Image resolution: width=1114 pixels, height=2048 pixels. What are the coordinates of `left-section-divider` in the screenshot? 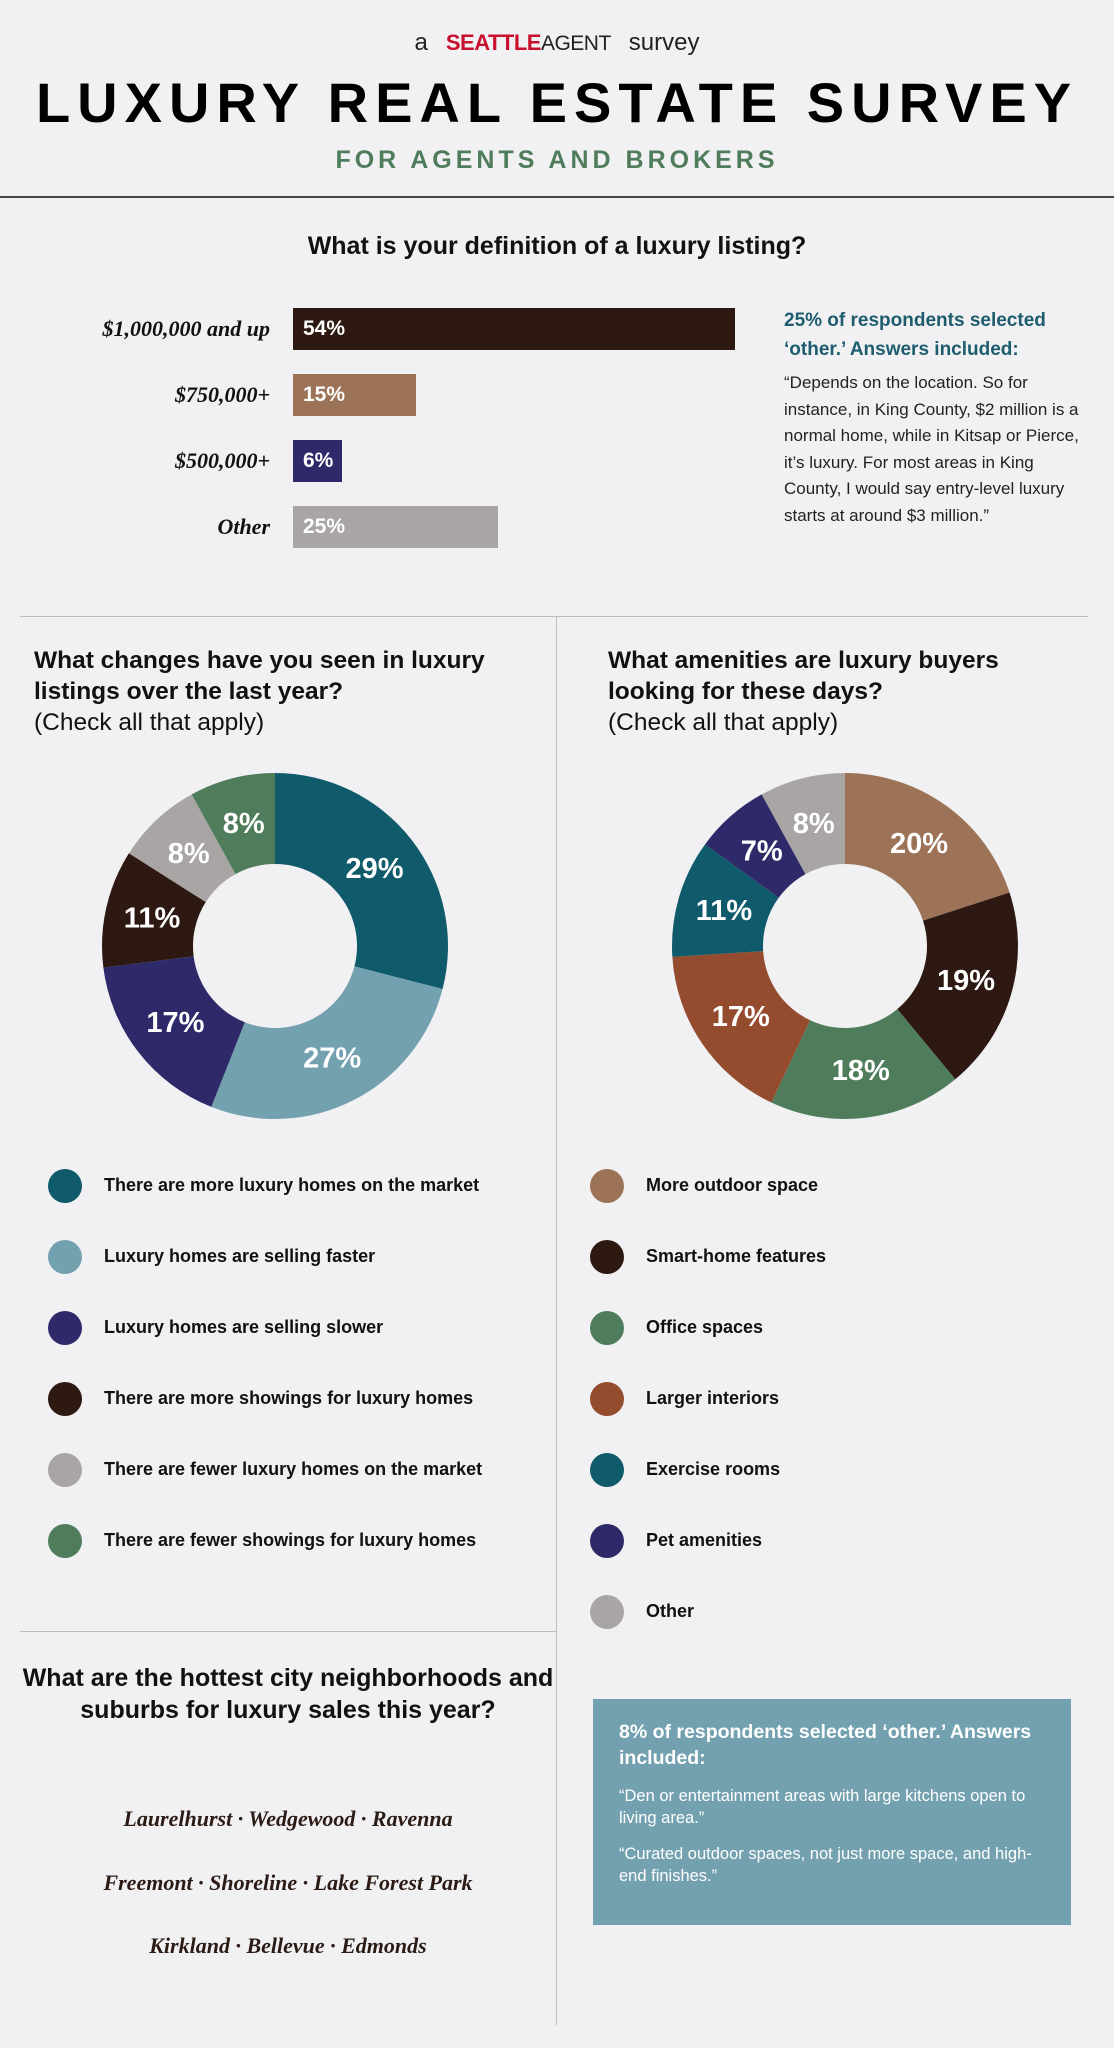 It's located at (288, 1631).